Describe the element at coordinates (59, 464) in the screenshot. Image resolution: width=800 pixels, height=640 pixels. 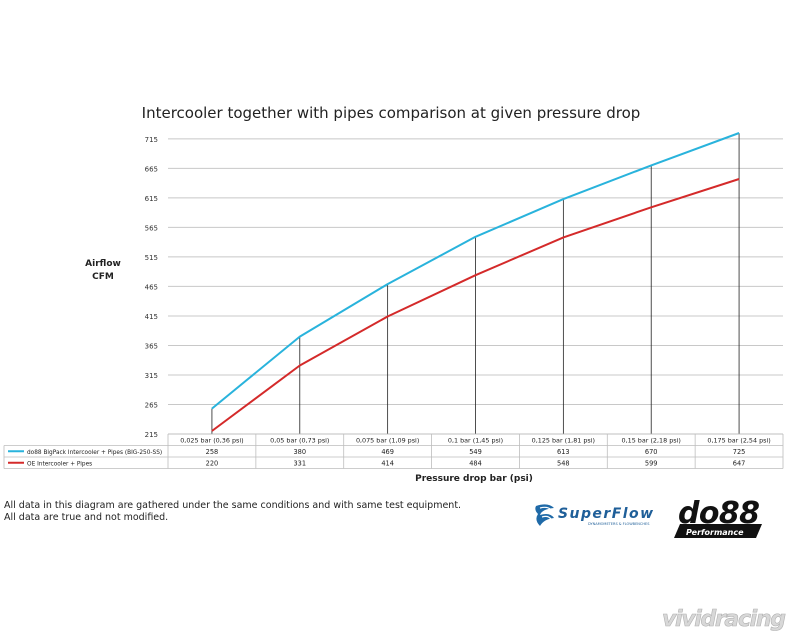
I see `legend-entry: OE Intercooler + Pipes` at that location.